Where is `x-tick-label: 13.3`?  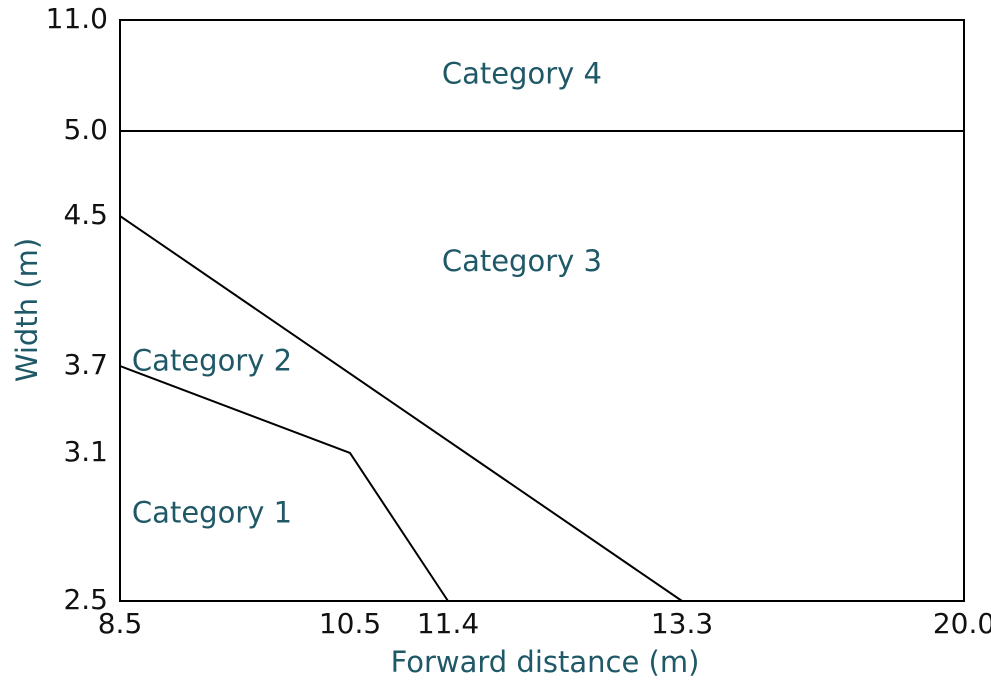
x-tick-label: 13.3 is located at coordinates (682, 623).